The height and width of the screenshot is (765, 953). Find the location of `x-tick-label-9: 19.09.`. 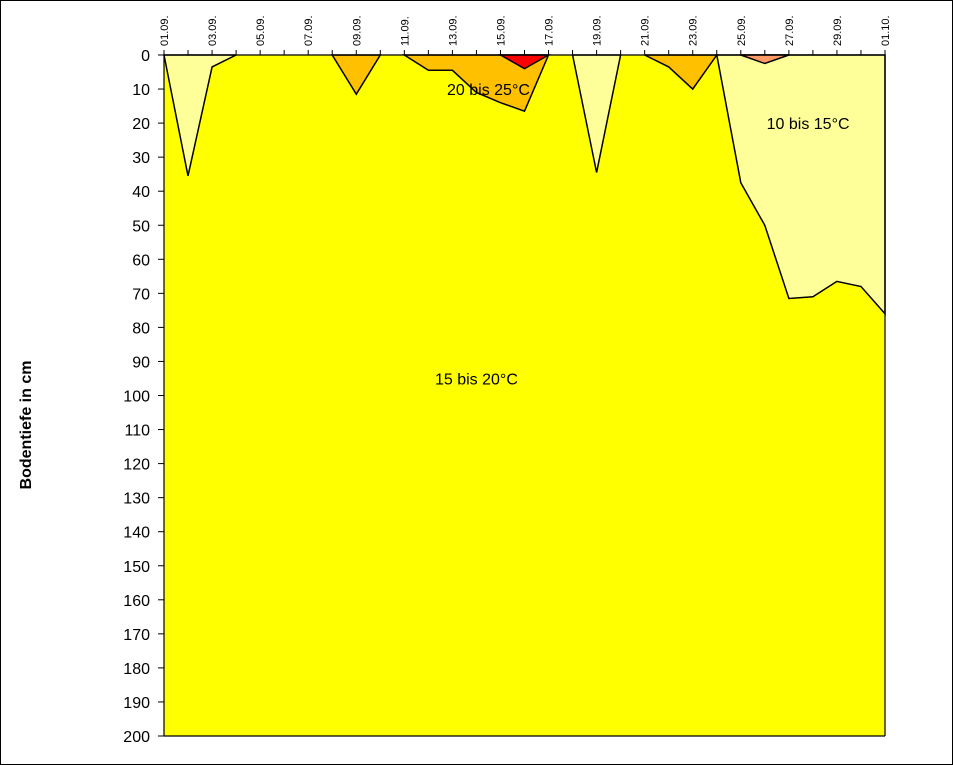

x-tick-label-9: 19.09. is located at coordinates (598, 30).